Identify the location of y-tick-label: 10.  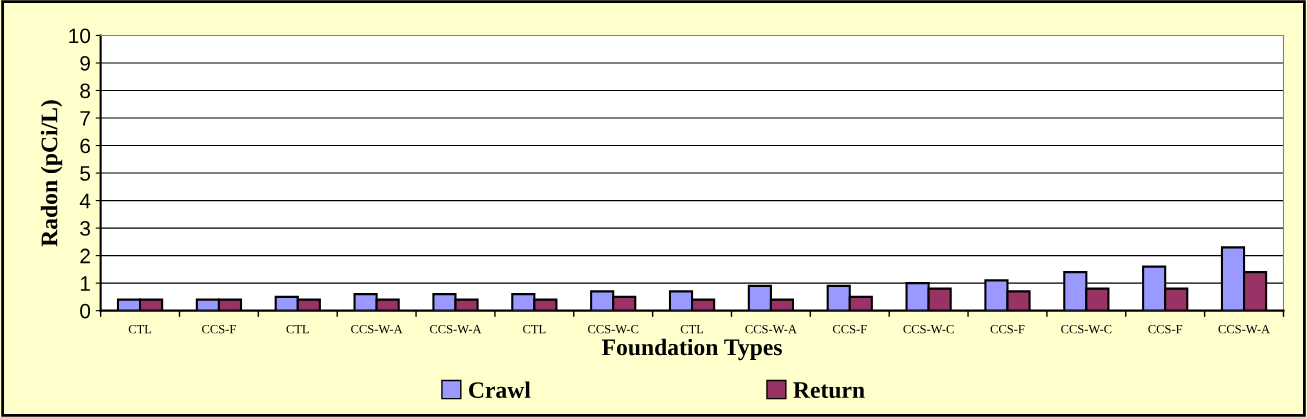
(80, 36).